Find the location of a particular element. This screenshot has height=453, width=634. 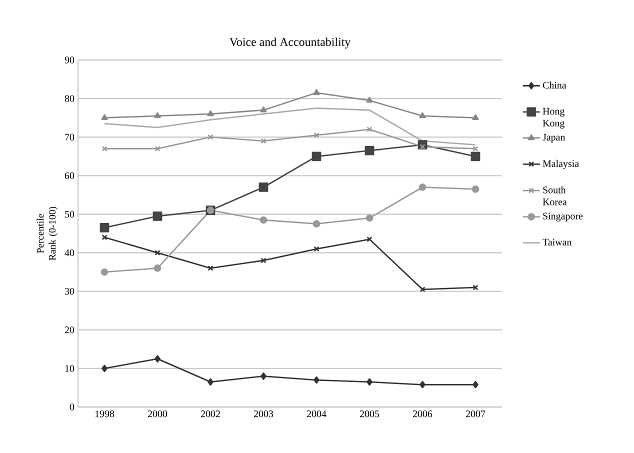

y-tick-label: 30 is located at coordinates (69, 291).